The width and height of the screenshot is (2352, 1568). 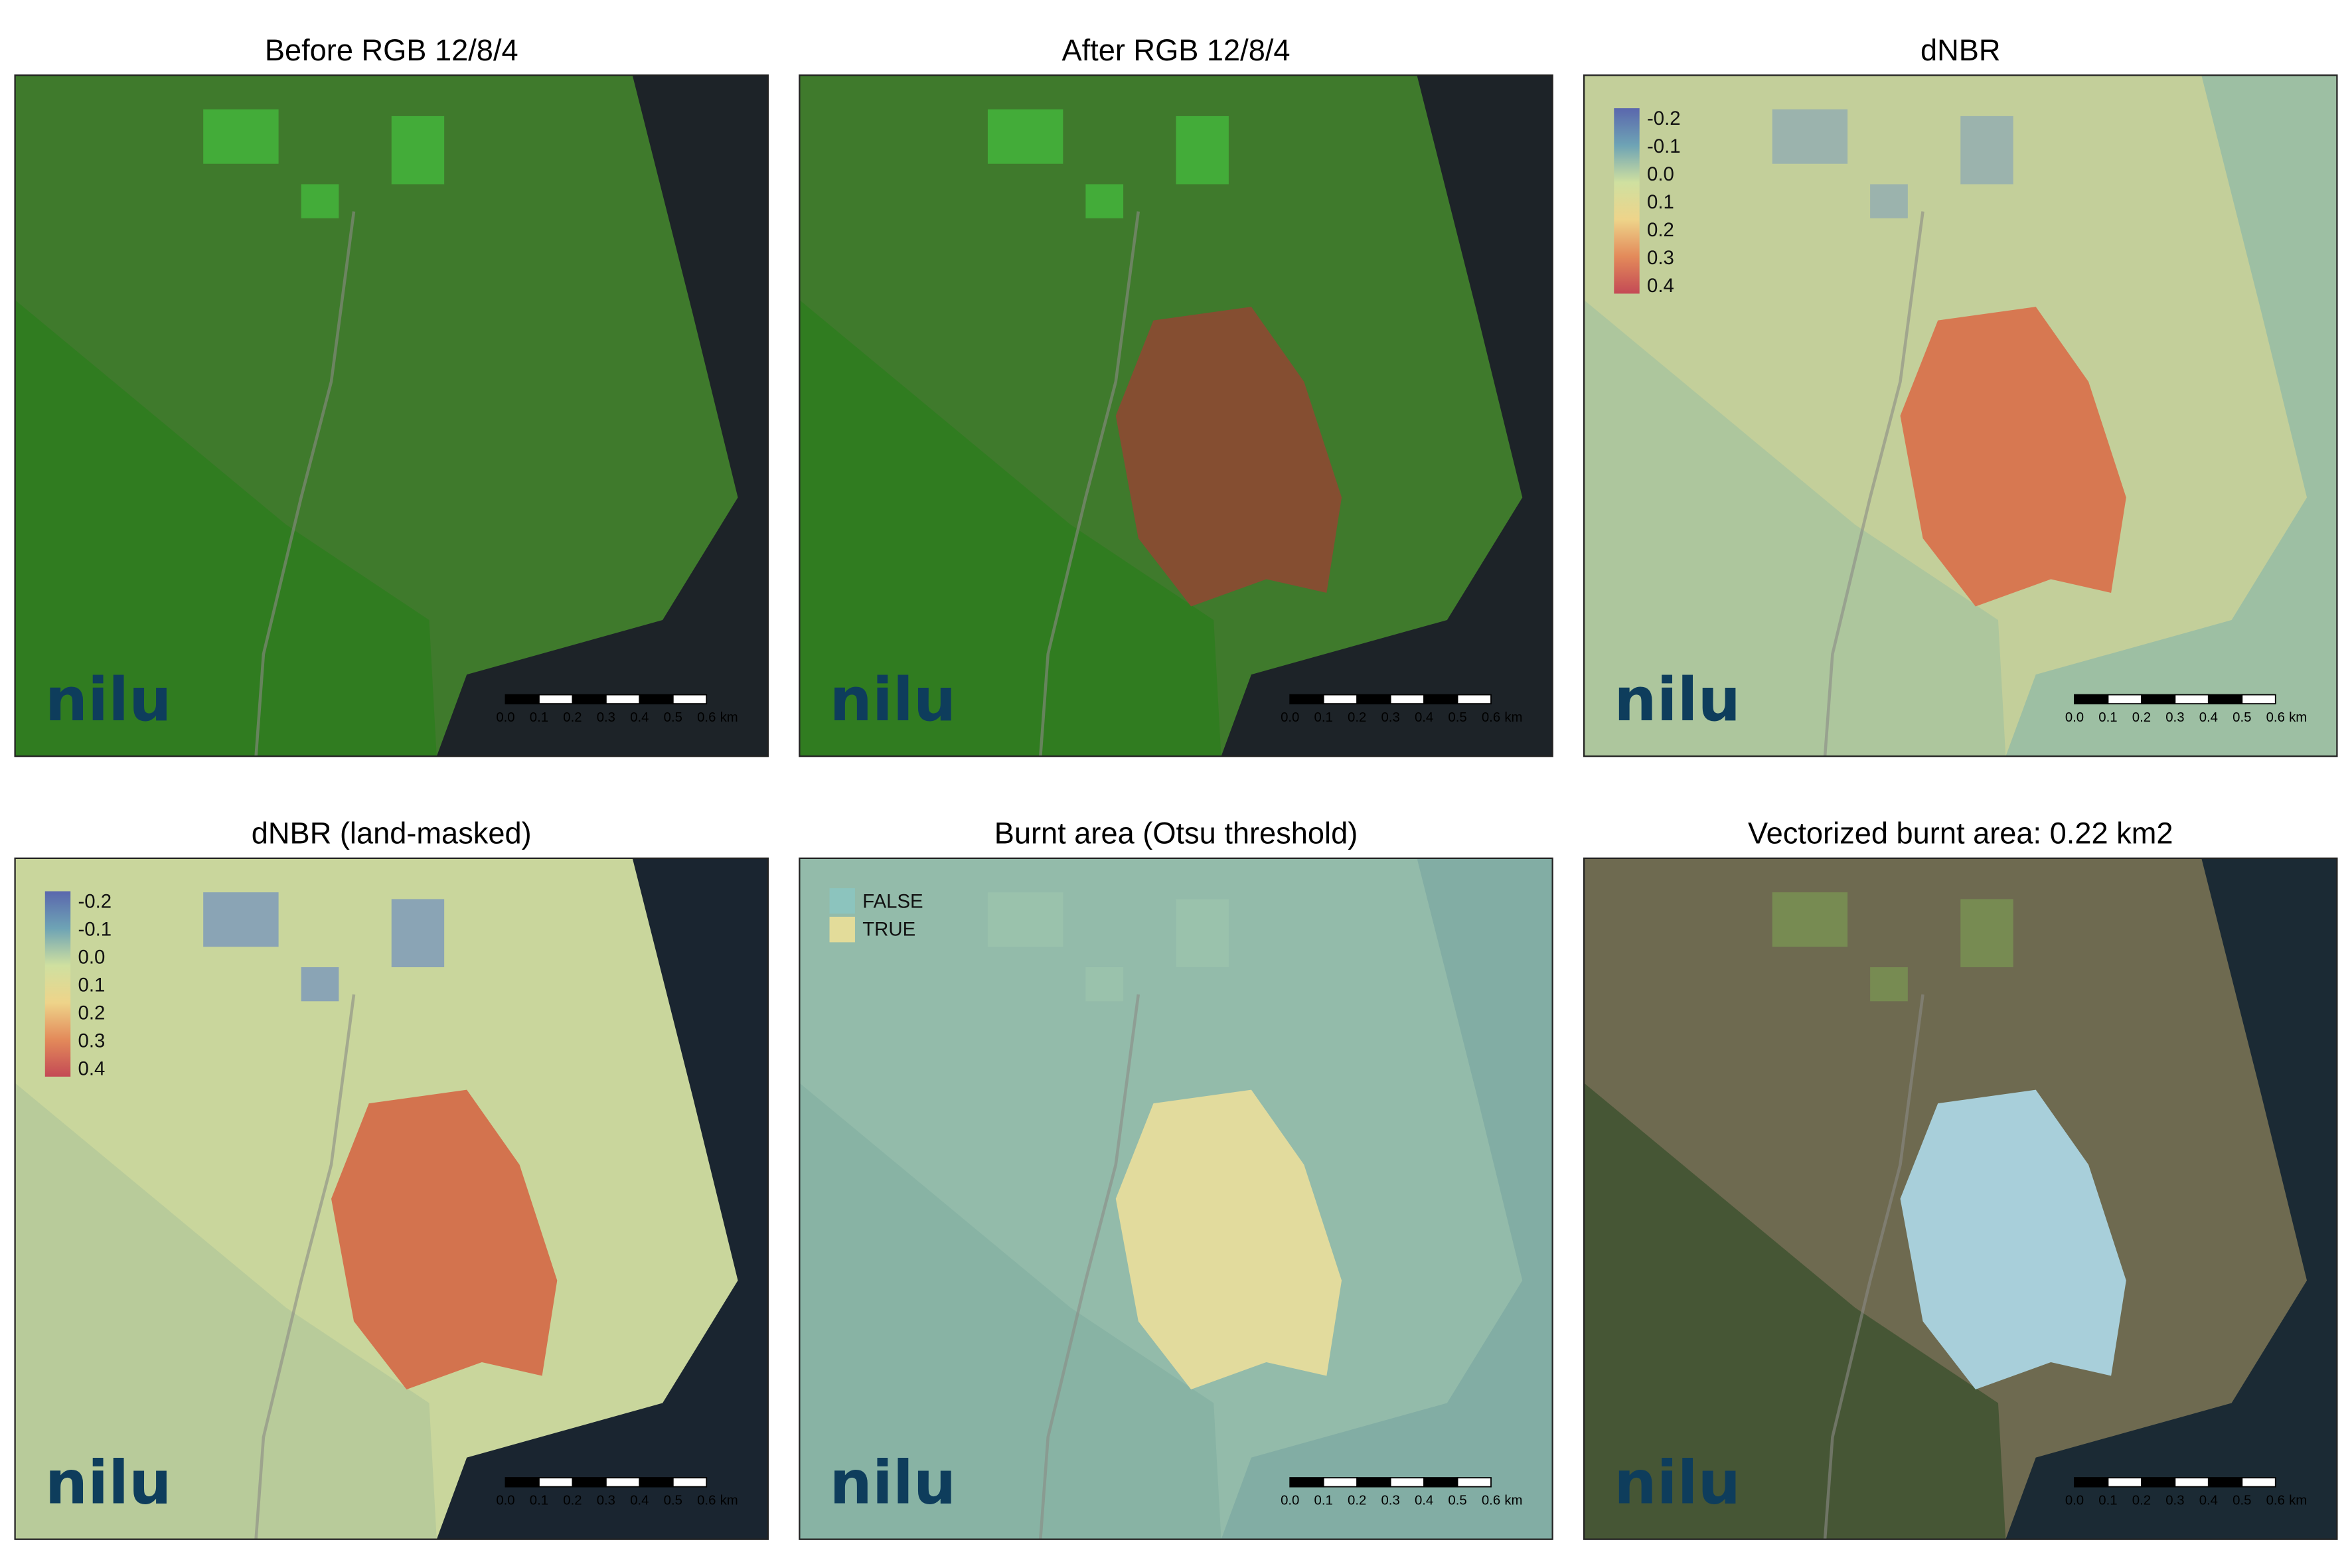 I want to click on panel-title: Vectorized burnt area: 0.22 km2, so click(x=1961, y=833).